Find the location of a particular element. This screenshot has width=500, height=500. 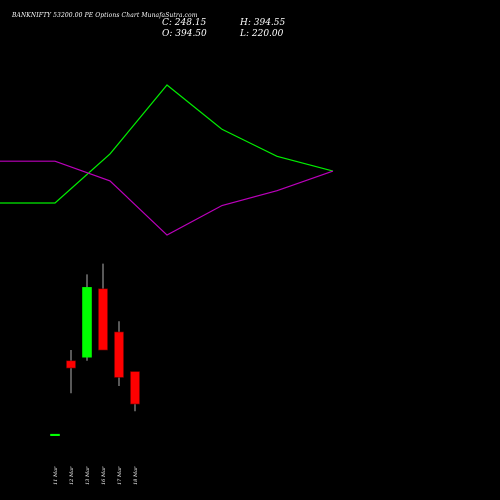

x-tick-label: 11 Mar is located at coordinates (56, 475).